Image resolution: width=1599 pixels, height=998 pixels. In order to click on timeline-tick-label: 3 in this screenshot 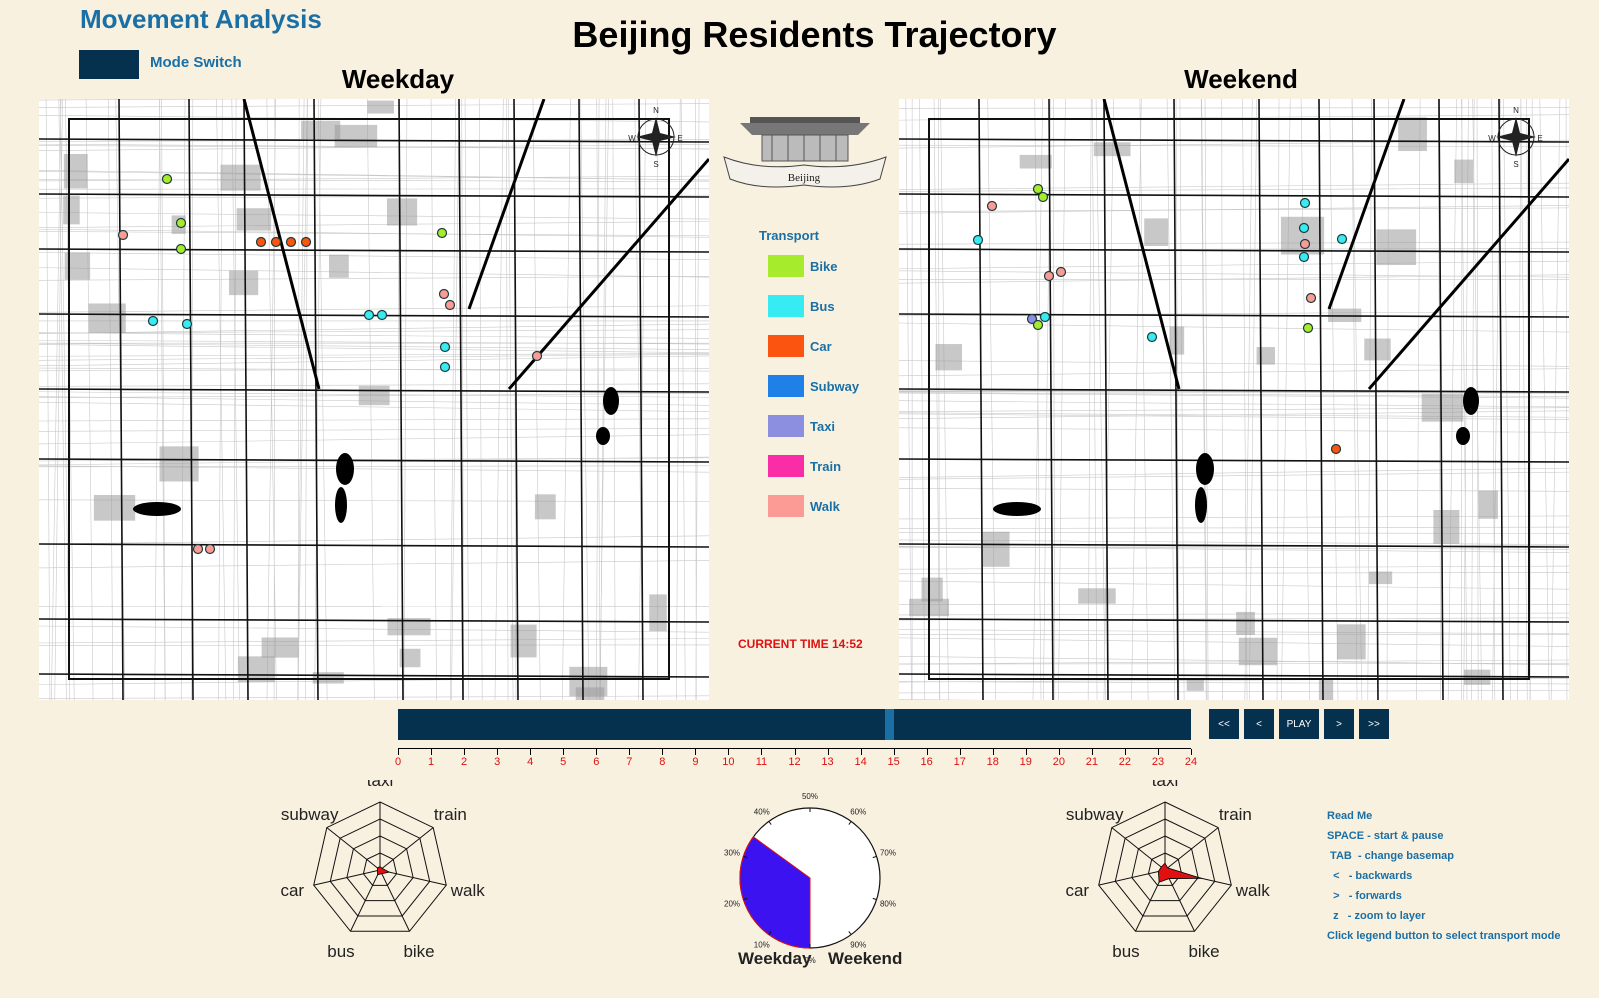, I will do `click(497, 762)`.